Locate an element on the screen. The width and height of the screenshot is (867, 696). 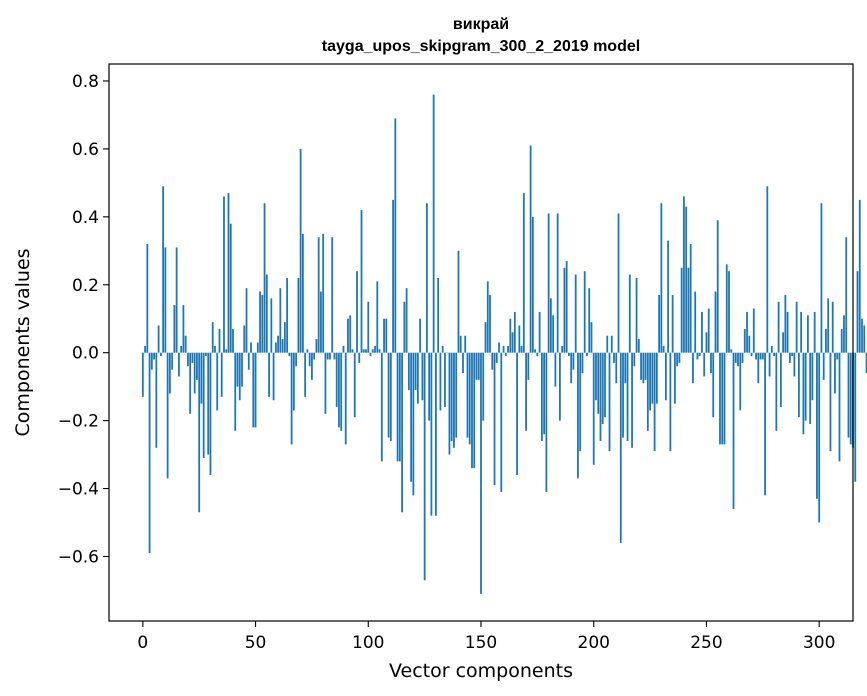
y-tick-label: 0.8 is located at coordinates (85, 82).